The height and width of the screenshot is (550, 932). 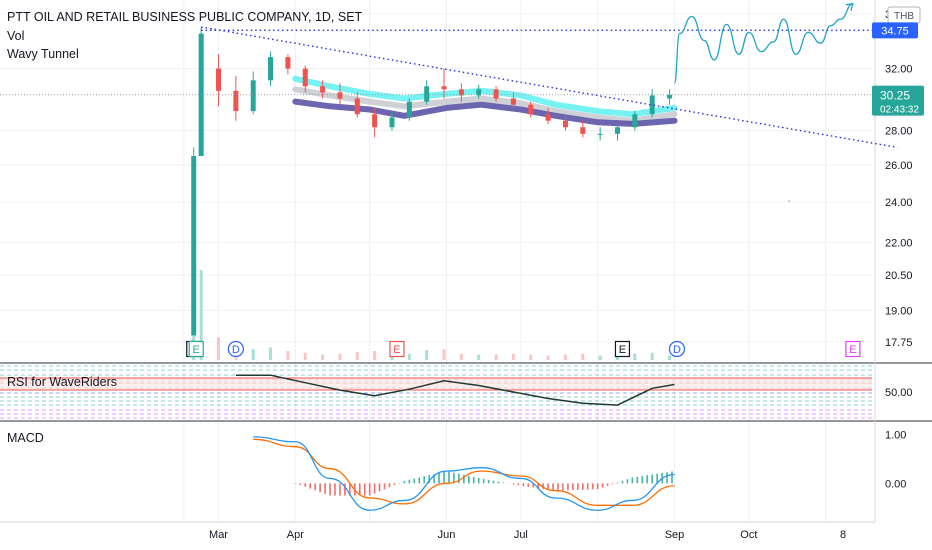 I want to click on event-marker-label: D, so click(x=236, y=350).